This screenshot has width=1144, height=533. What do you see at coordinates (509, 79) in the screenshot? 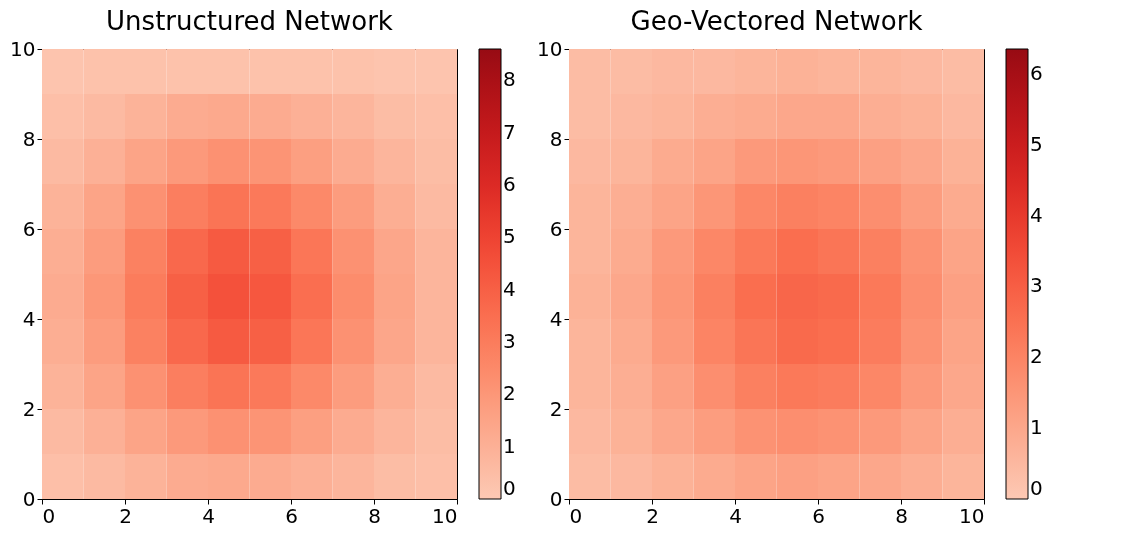
I see `color-bar-label: 8` at bounding box center [509, 79].